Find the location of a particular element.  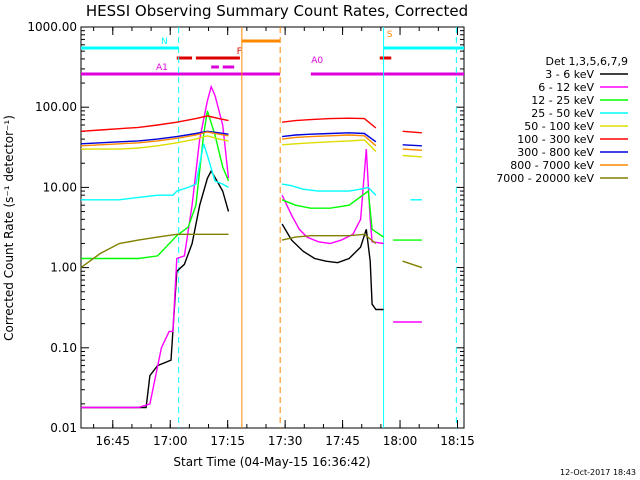

flag-label-n: N is located at coordinates (164, 42).